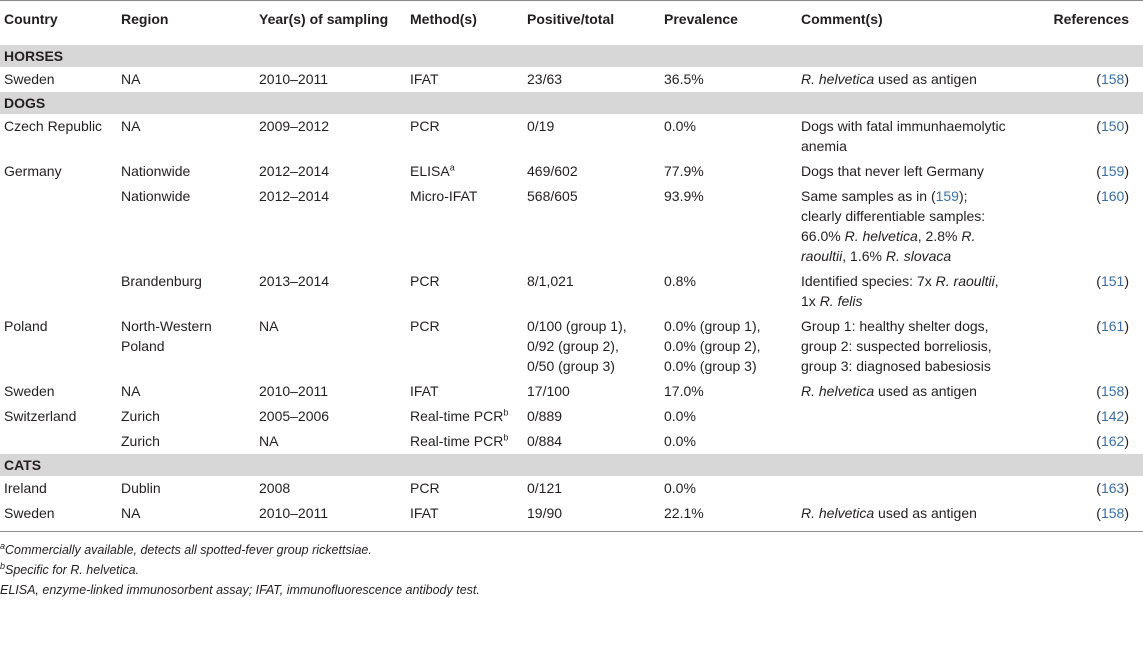 The height and width of the screenshot is (648, 1143). I want to click on cell-method: PCR, so click(425, 125).